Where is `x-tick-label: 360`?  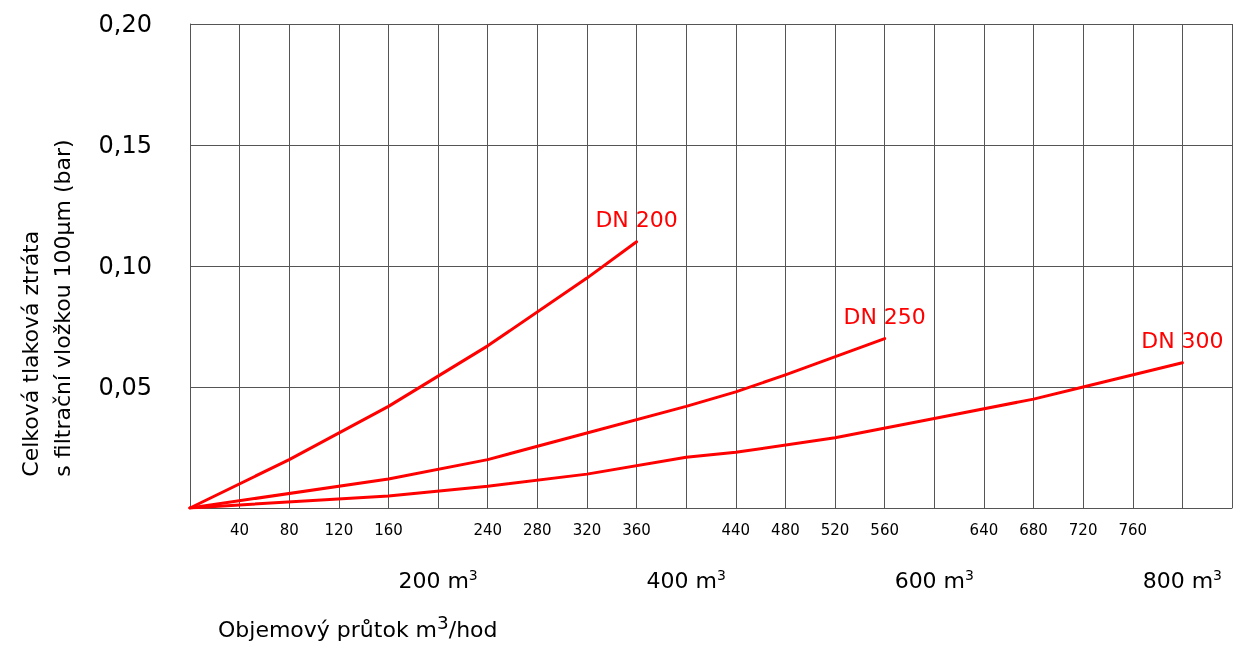 x-tick-label: 360 is located at coordinates (636, 529).